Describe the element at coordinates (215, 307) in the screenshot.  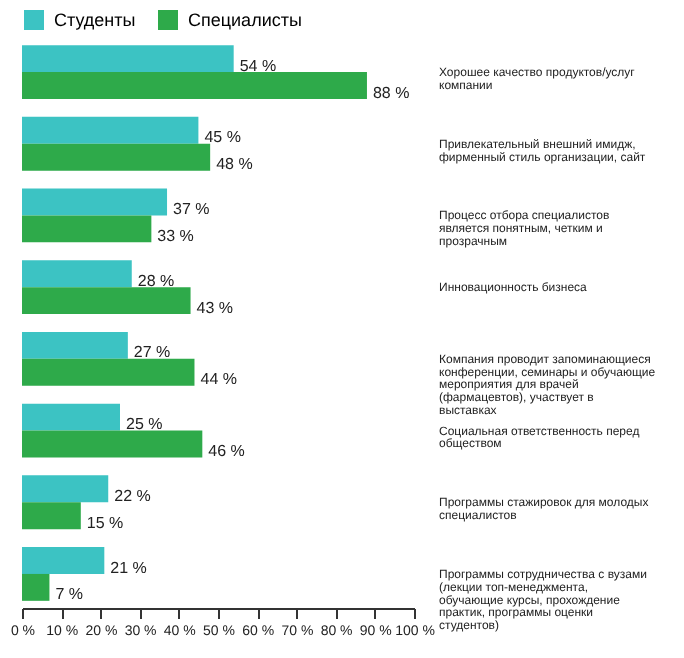
I see `data-label: 43 %` at that location.